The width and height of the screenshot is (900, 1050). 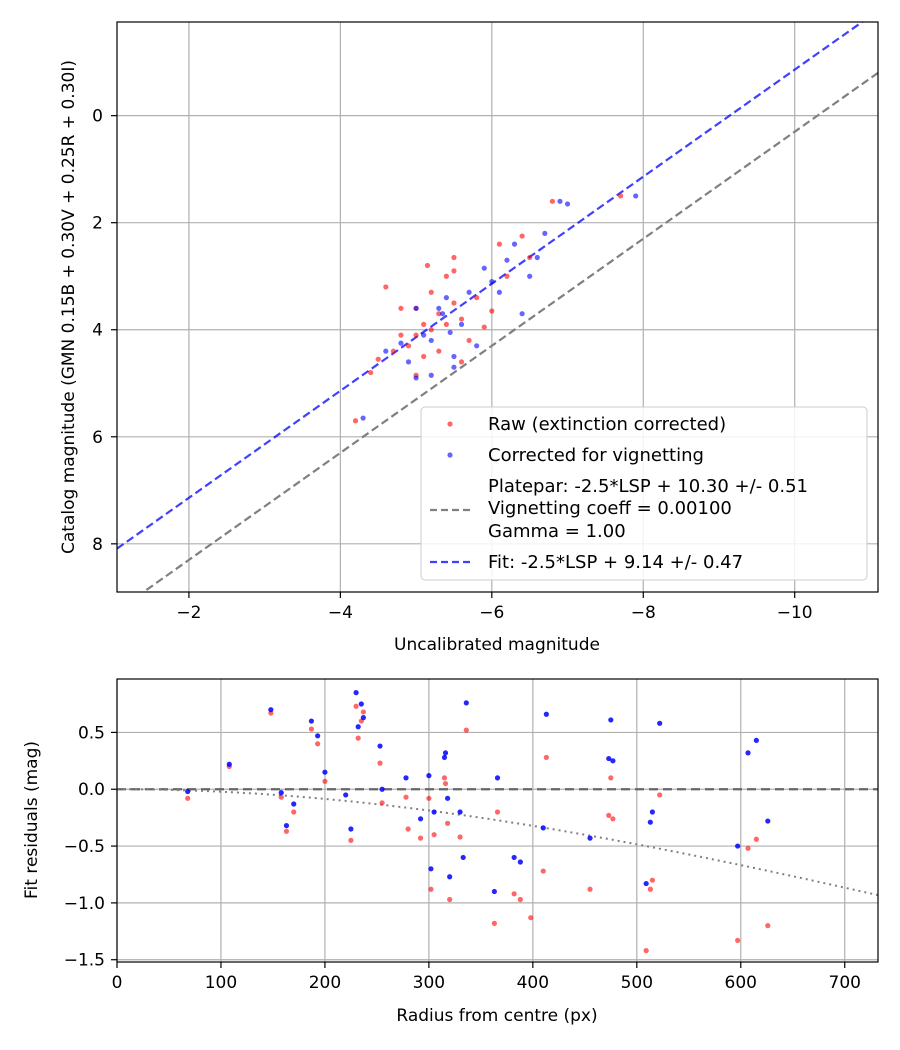 I want to click on bottom-x-tick-label: 200, so click(x=325, y=983).